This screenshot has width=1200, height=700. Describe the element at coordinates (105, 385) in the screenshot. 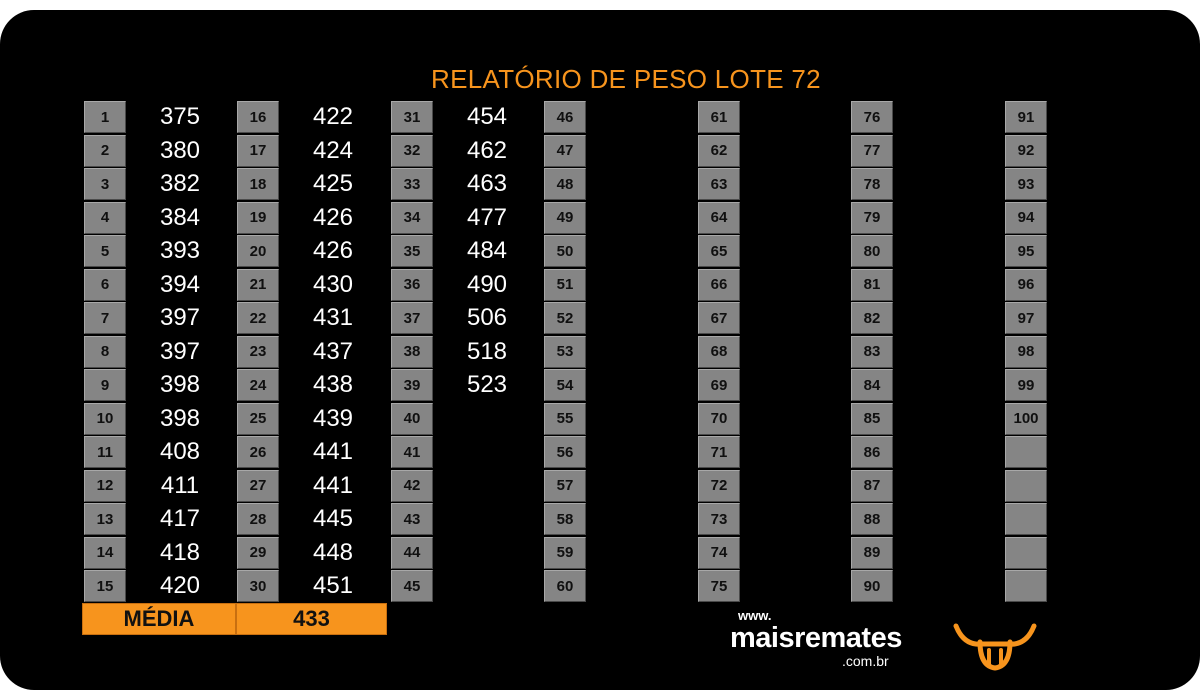

I see `lot-number-cell: 9` at that location.